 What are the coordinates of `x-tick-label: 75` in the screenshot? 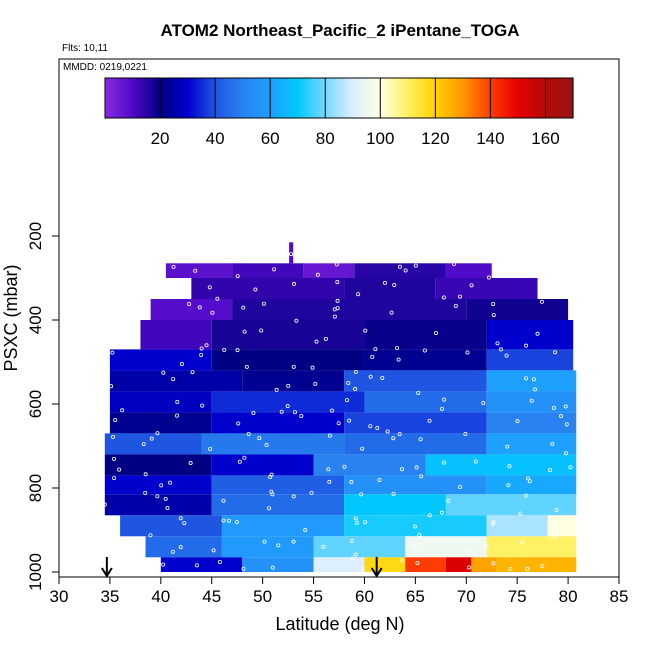 It's located at (517, 596).